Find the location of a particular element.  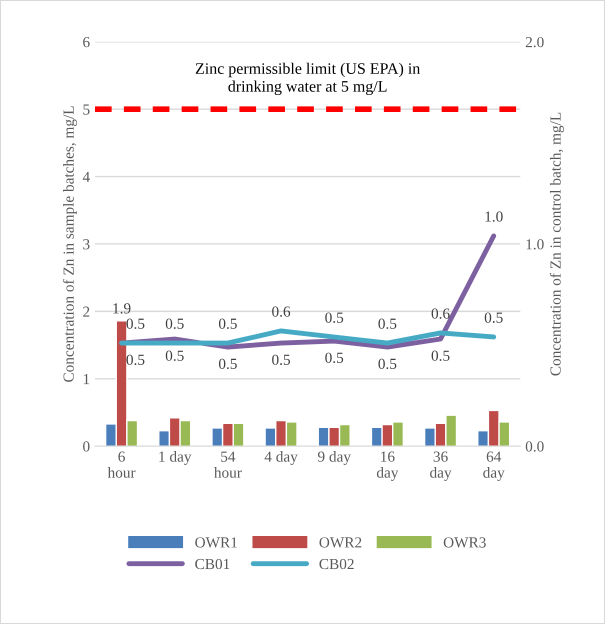

y2-tick-label: 0.0 is located at coordinates (535, 446).